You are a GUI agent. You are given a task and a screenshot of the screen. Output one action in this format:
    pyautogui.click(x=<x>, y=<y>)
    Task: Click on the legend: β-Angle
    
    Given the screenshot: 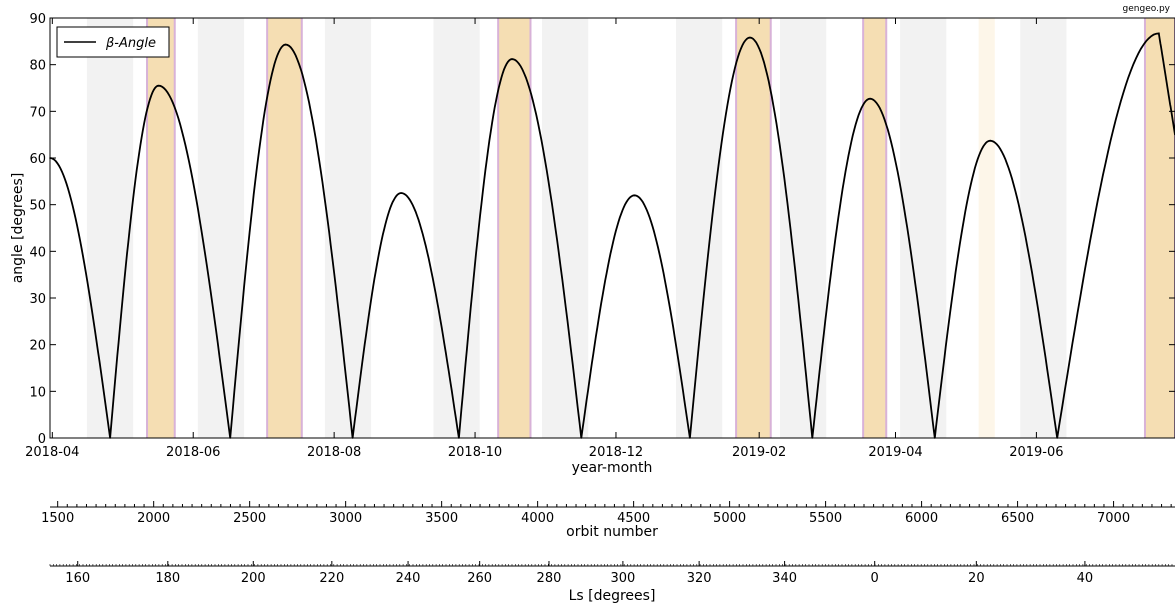 What is the action you would take?
    pyautogui.click(x=113, y=42)
    